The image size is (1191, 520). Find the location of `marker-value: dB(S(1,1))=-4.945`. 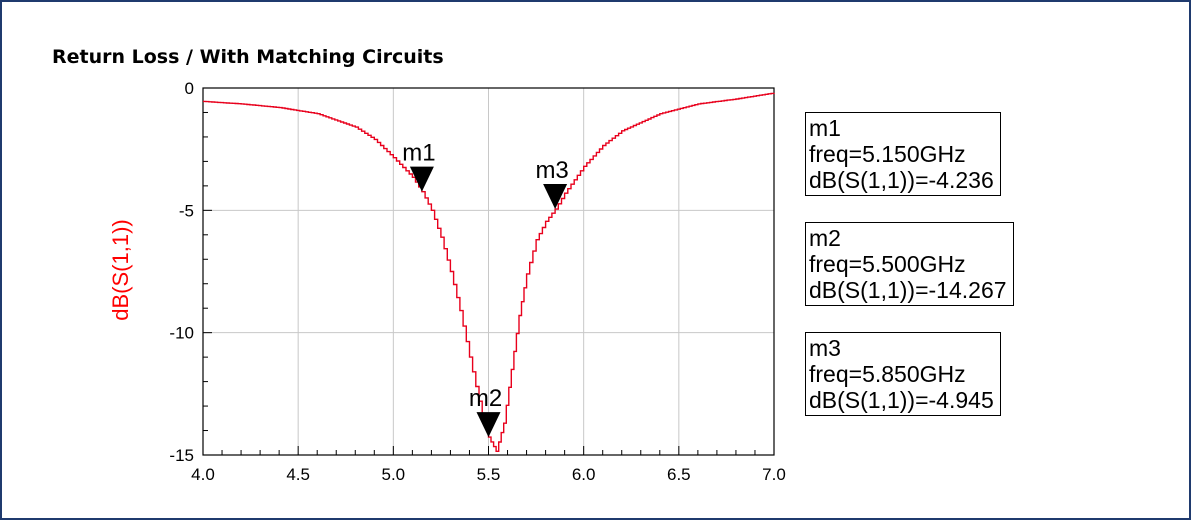

marker-value: dB(S(1,1))=-4.945 is located at coordinates (901, 400).